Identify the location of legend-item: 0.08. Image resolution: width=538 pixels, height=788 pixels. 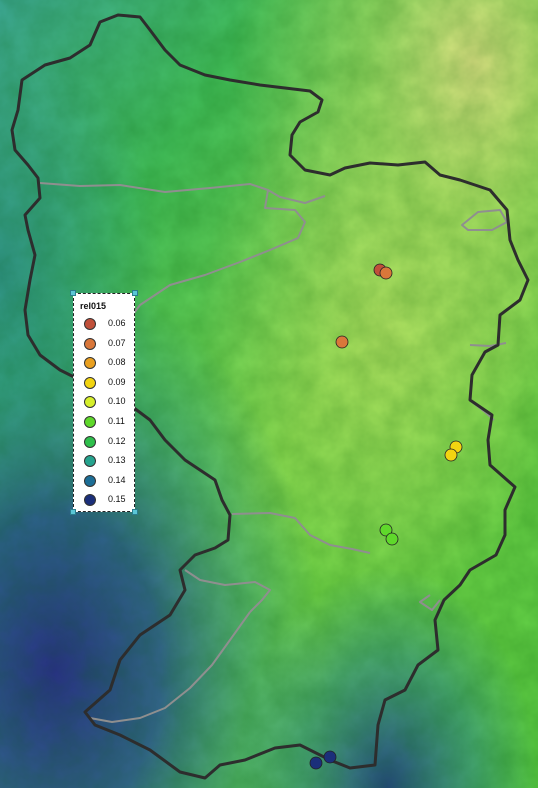
(109, 364).